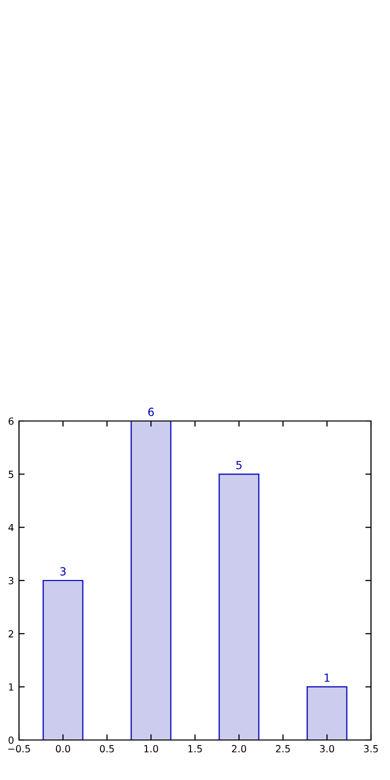  What do you see at coordinates (283, 748) in the screenshot?
I see `x-tick-label: 2.5` at bounding box center [283, 748].